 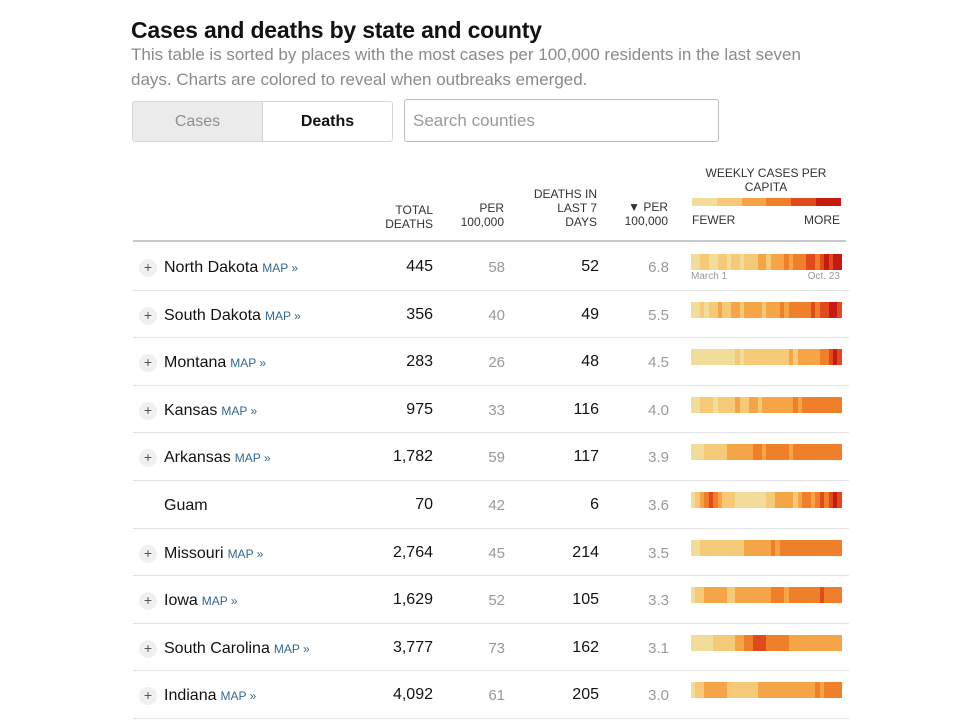 I want to click on column-header-per-100000-last-7: ▼ Per 100,000, so click(x=646, y=214).